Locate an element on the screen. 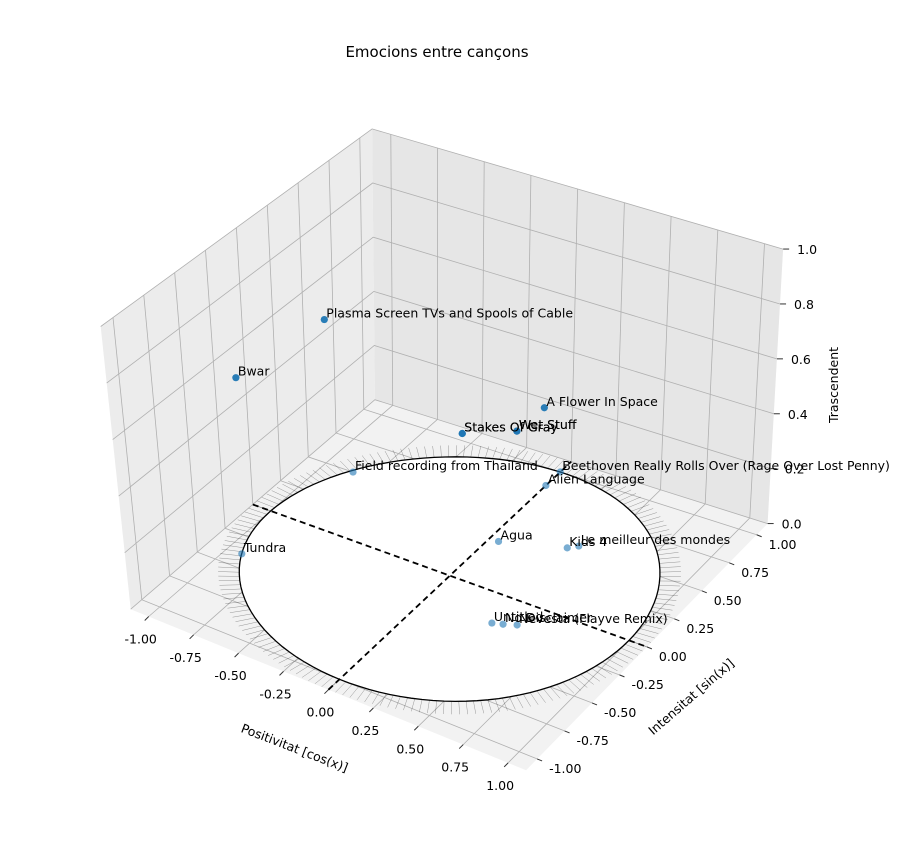 The height and width of the screenshot is (856, 916). y-tick-label: -1.00 is located at coordinates (565, 768).